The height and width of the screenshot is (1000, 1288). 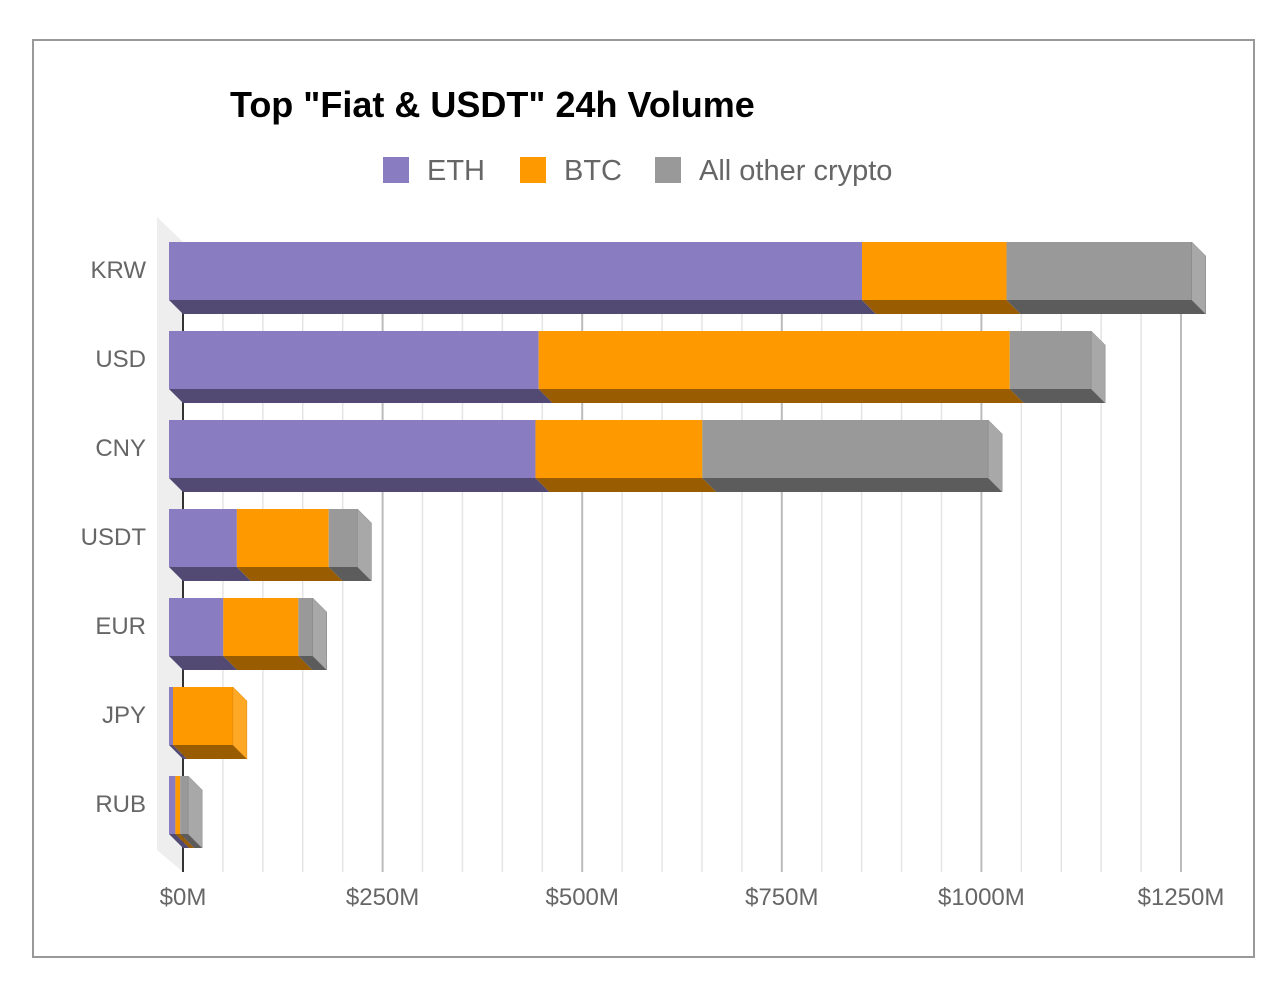 I want to click on legend-label: BTC, so click(x=593, y=171).